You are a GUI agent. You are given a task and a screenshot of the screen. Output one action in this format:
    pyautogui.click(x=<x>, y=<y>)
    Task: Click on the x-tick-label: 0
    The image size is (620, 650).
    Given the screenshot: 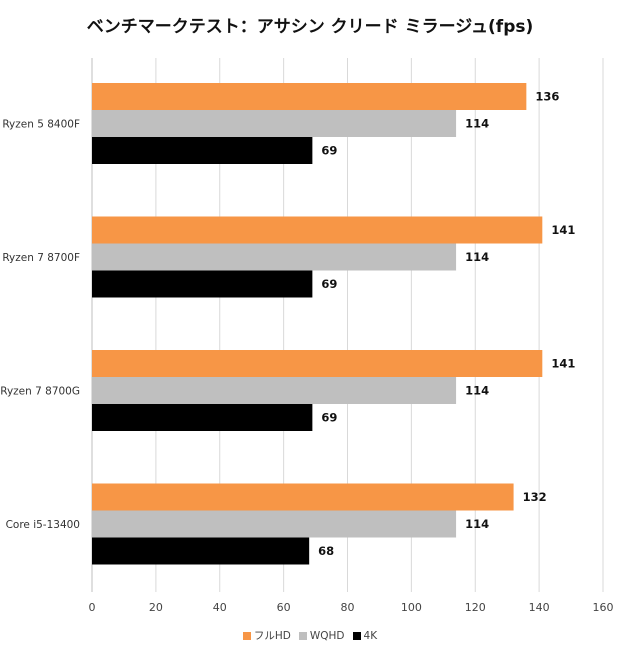 What is the action you would take?
    pyautogui.click(x=92, y=607)
    